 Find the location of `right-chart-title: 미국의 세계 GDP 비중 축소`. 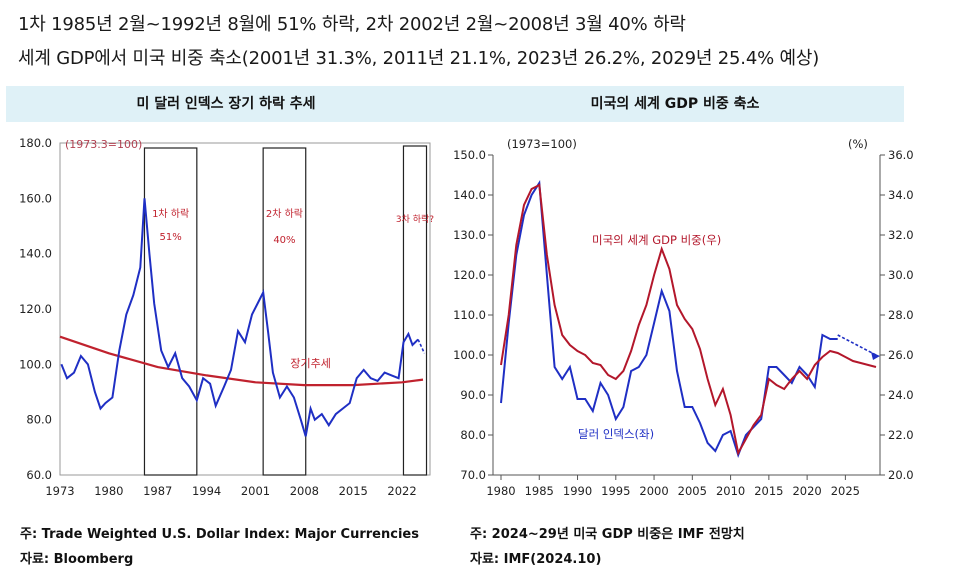

right-chart-title: 미국의 세계 GDP 비중 축소 is located at coordinates (675, 104).